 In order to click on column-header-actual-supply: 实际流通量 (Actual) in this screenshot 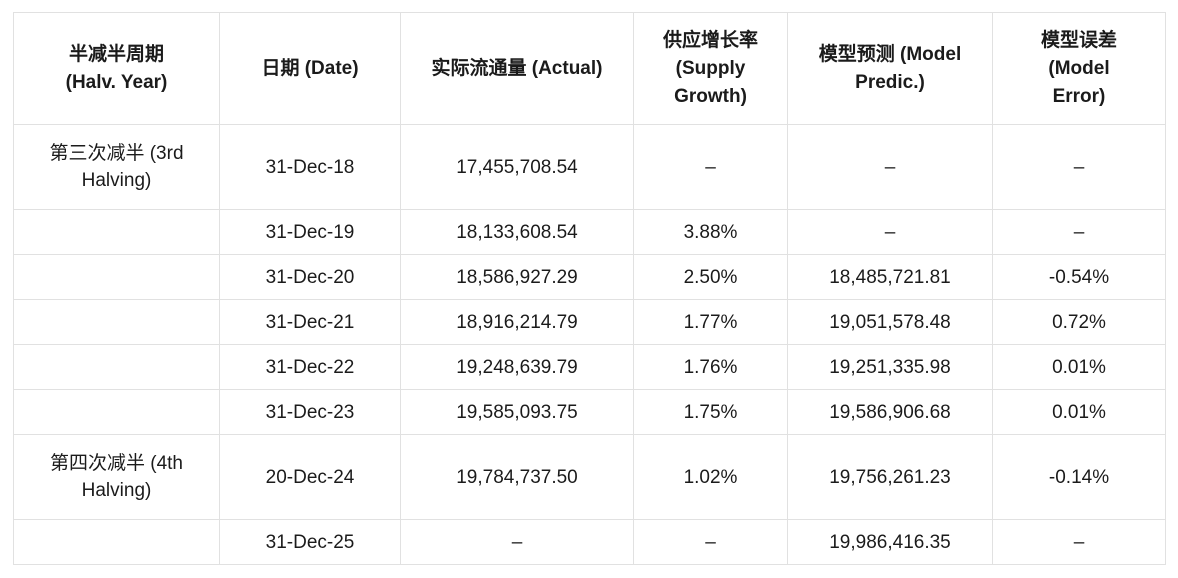, I will do `click(517, 68)`.